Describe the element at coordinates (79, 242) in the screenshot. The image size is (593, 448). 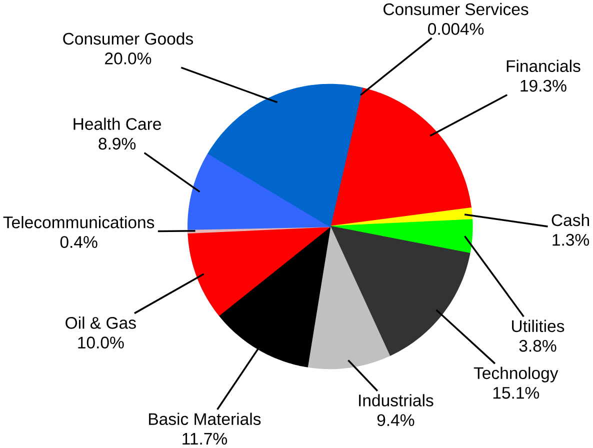
I see `data-label: 0.4%` at that location.